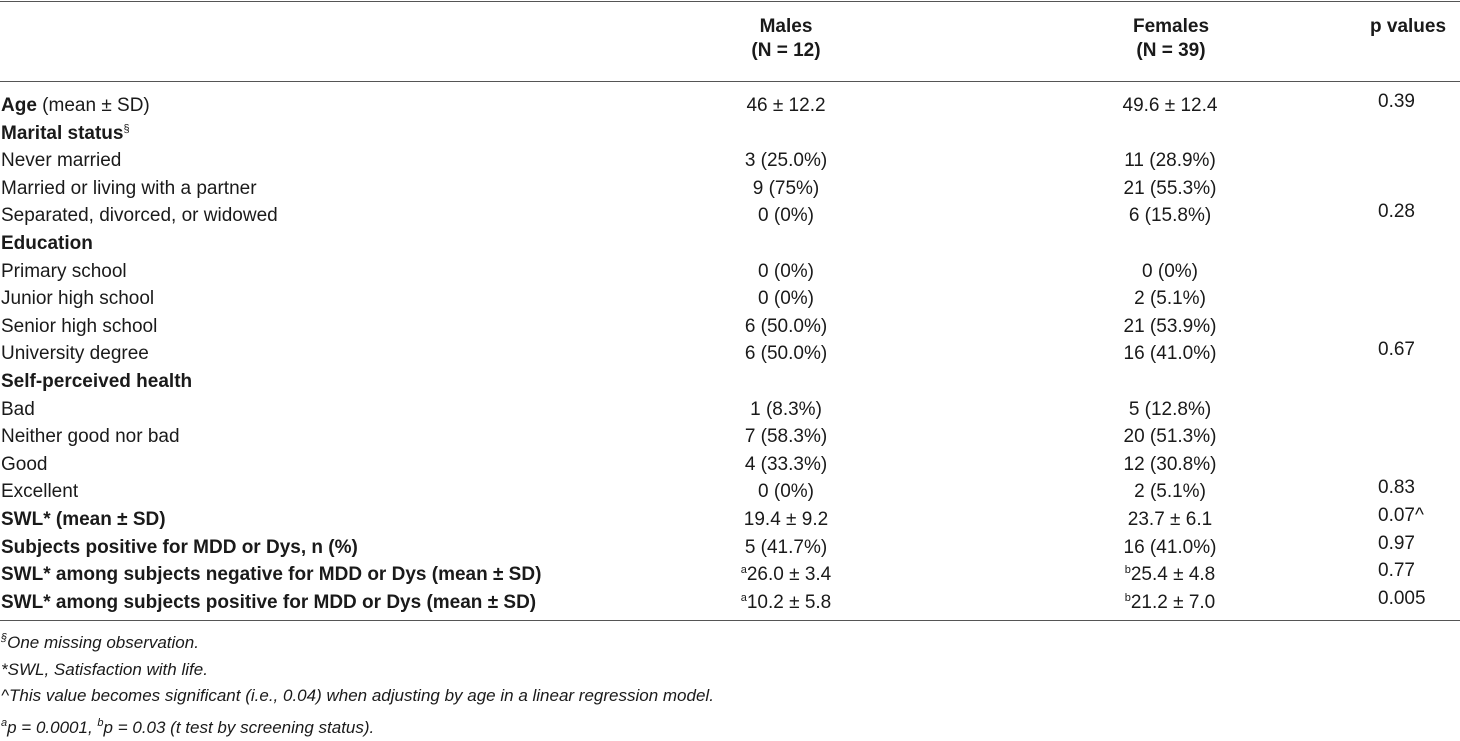  What do you see at coordinates (786, 437) in the screenshot?
I see `cell-males-value: 7 (58.3%)` at bounding box center [786, 437].